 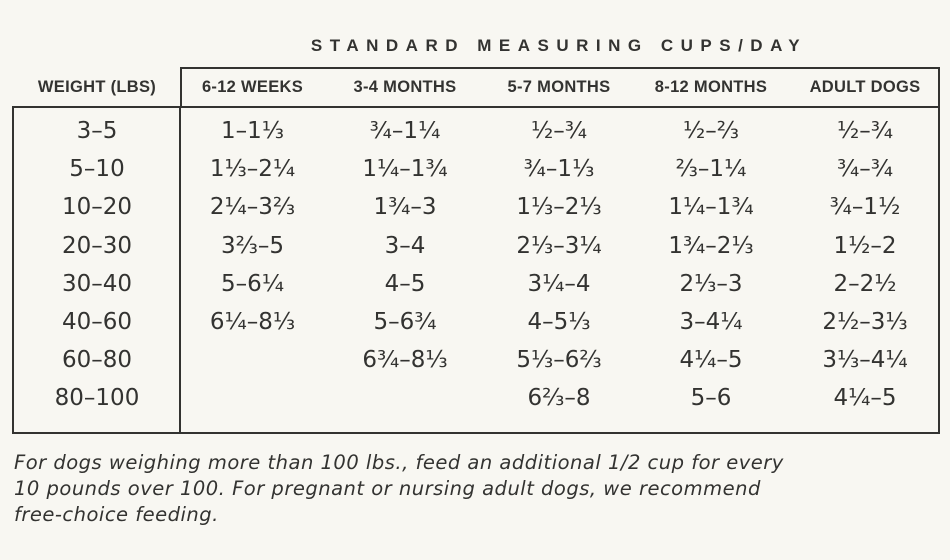 I want to click on cups-value-cell: 3¼–4, so click(x=559, y=283).